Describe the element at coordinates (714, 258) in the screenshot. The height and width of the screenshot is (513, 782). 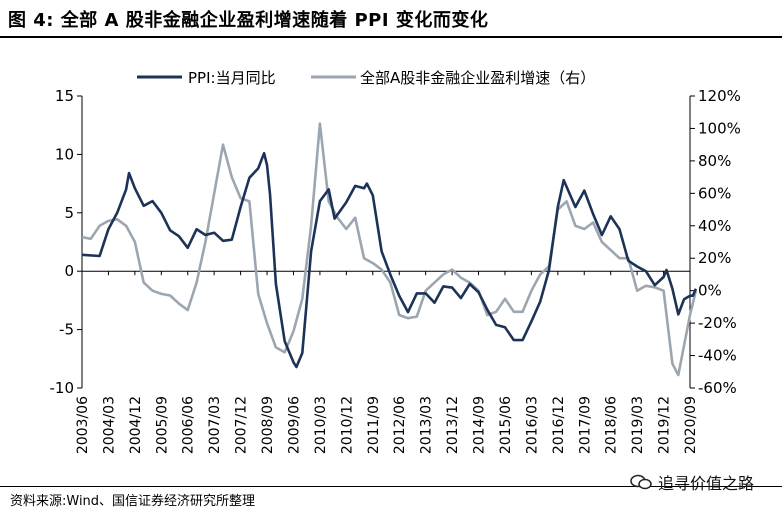
I see `y-right-tick-label: 20%` at that location.